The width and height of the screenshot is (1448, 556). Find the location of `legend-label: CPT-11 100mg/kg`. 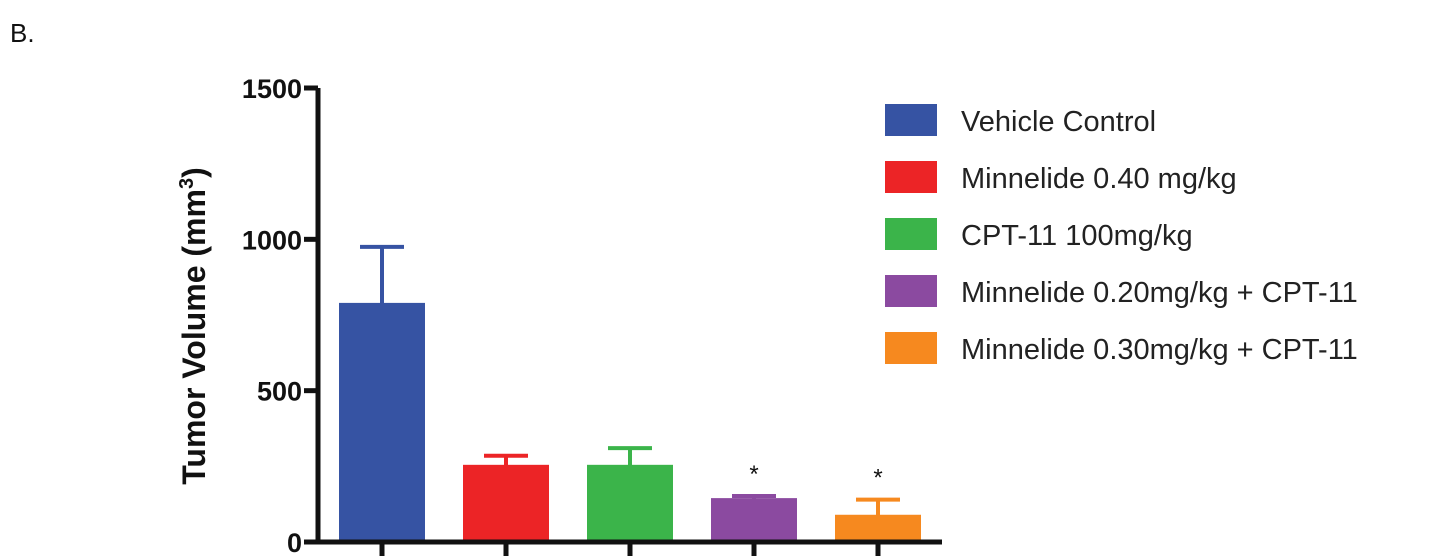

legend-label: CPT-11 100mg/kg is located at coordinates (1077, 236).